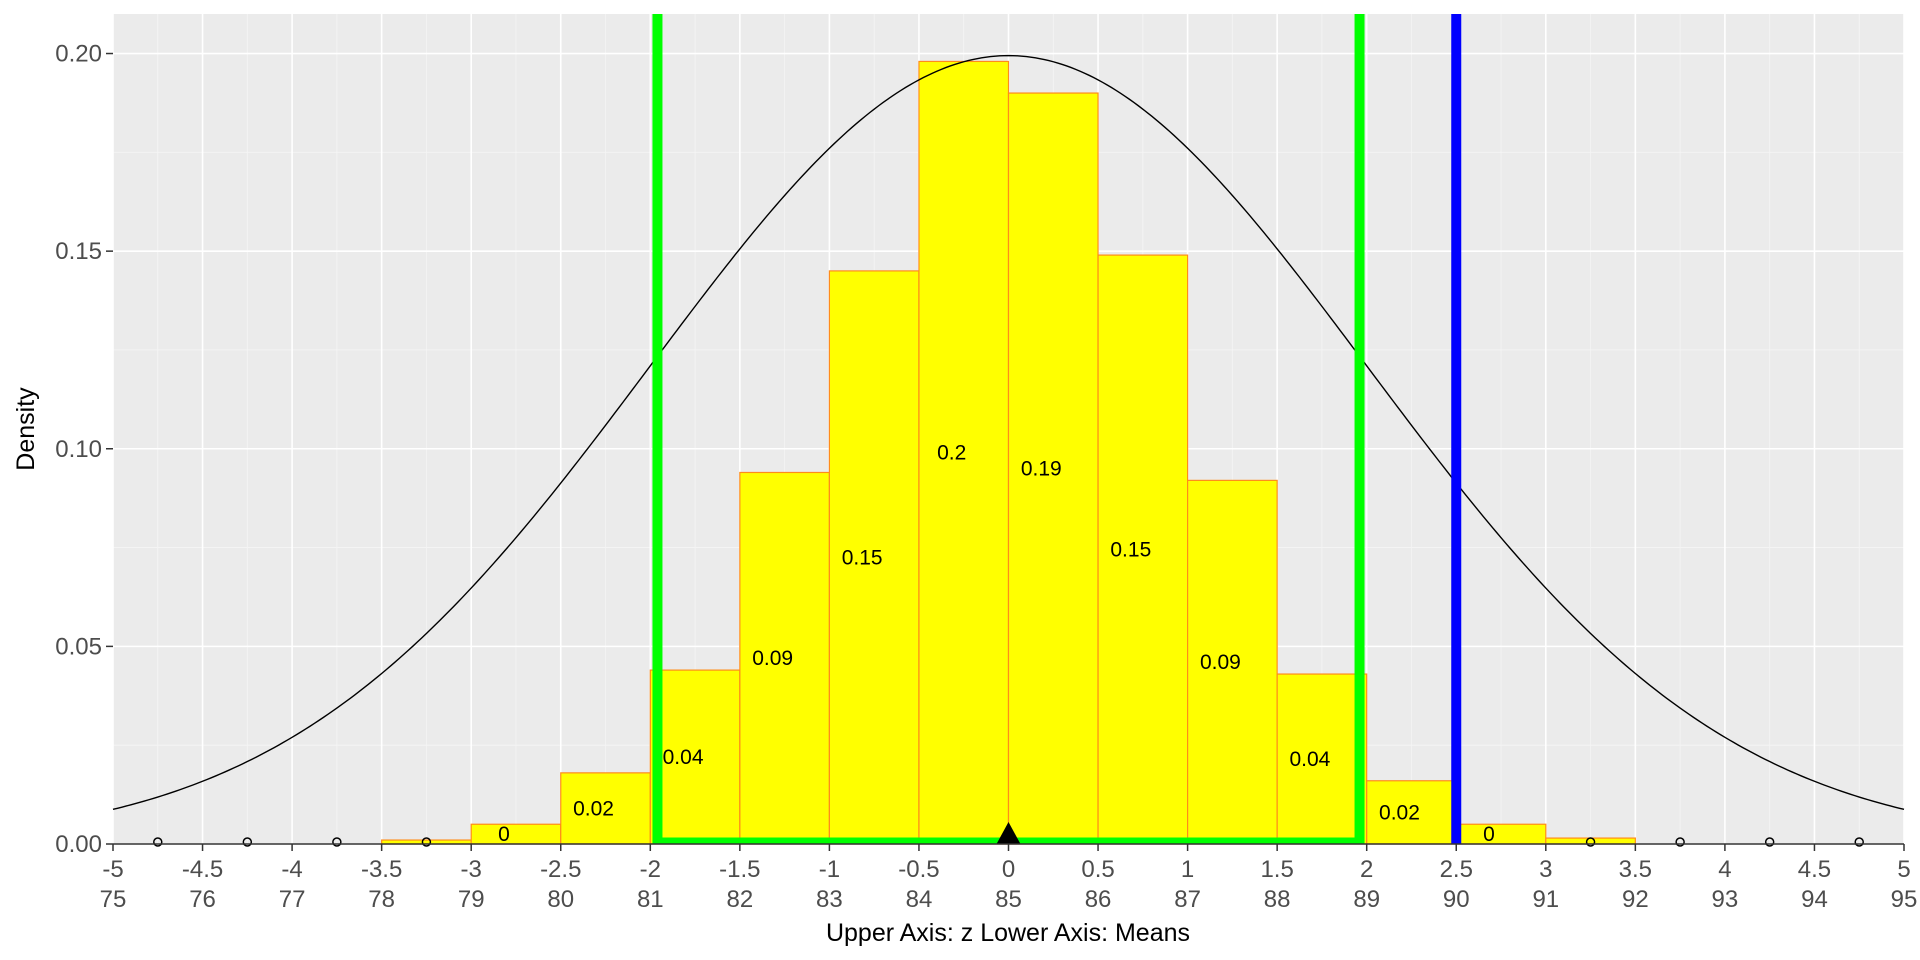 This screenshot has width=1920, height=960. What do you see at coordinates (650, 869) in the screenshot?
I see `x-tick-label-upper: -2` at bounding box center [650, 869].